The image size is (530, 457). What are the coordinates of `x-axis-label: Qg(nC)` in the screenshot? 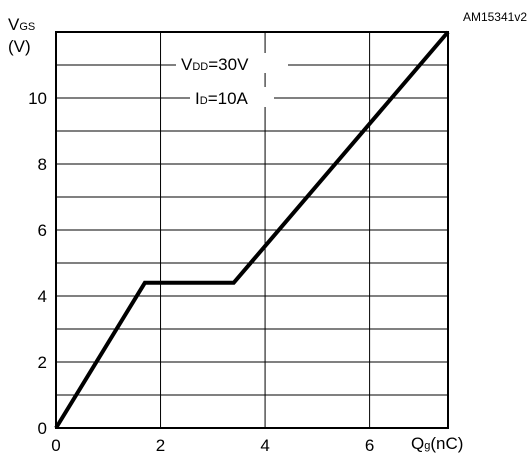 It's located at (437, 443).